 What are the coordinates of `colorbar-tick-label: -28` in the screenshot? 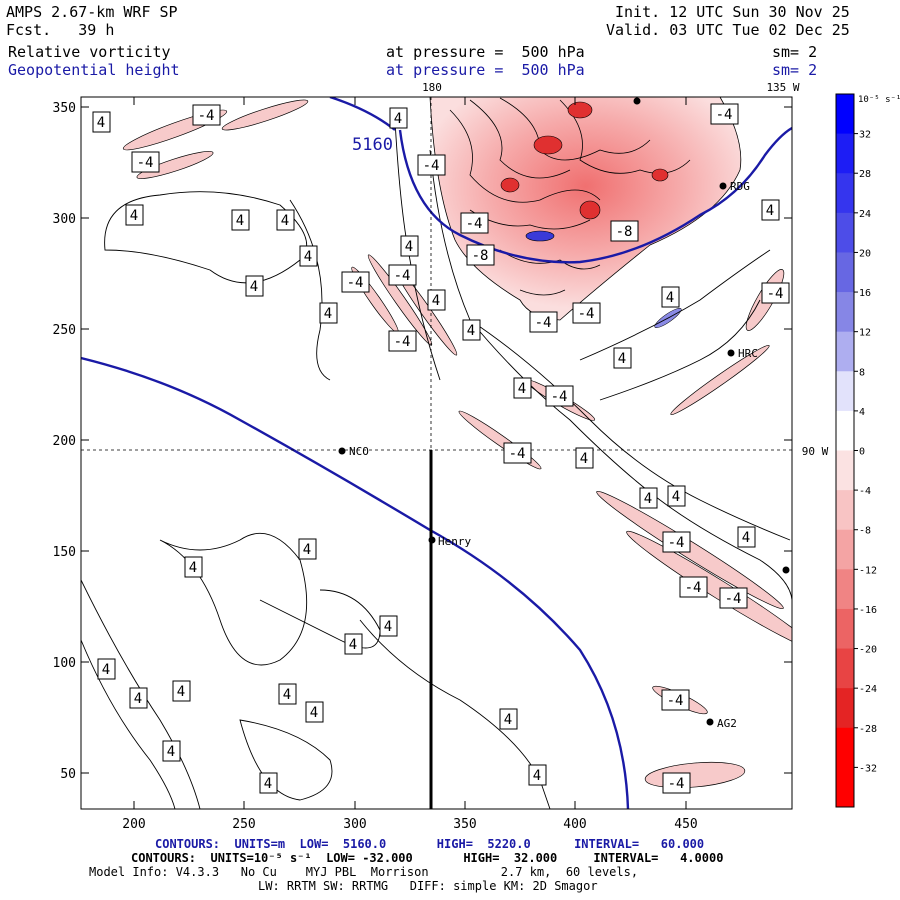 It's located at (868, 729).